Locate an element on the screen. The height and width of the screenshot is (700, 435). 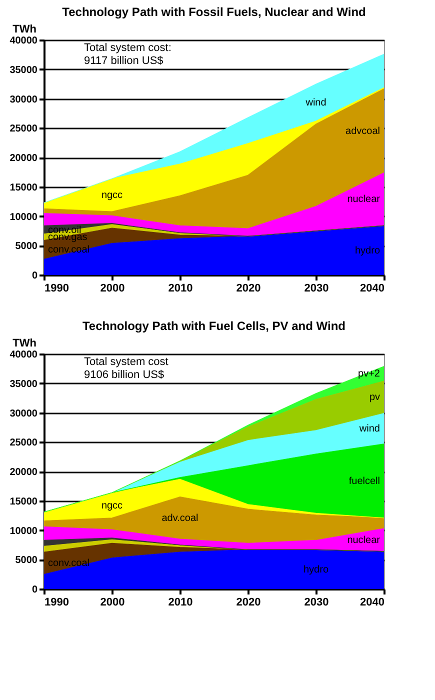
chart-title: Technology Path with Fuel Cells, PV and Wind is located at coordinates (214, 326).